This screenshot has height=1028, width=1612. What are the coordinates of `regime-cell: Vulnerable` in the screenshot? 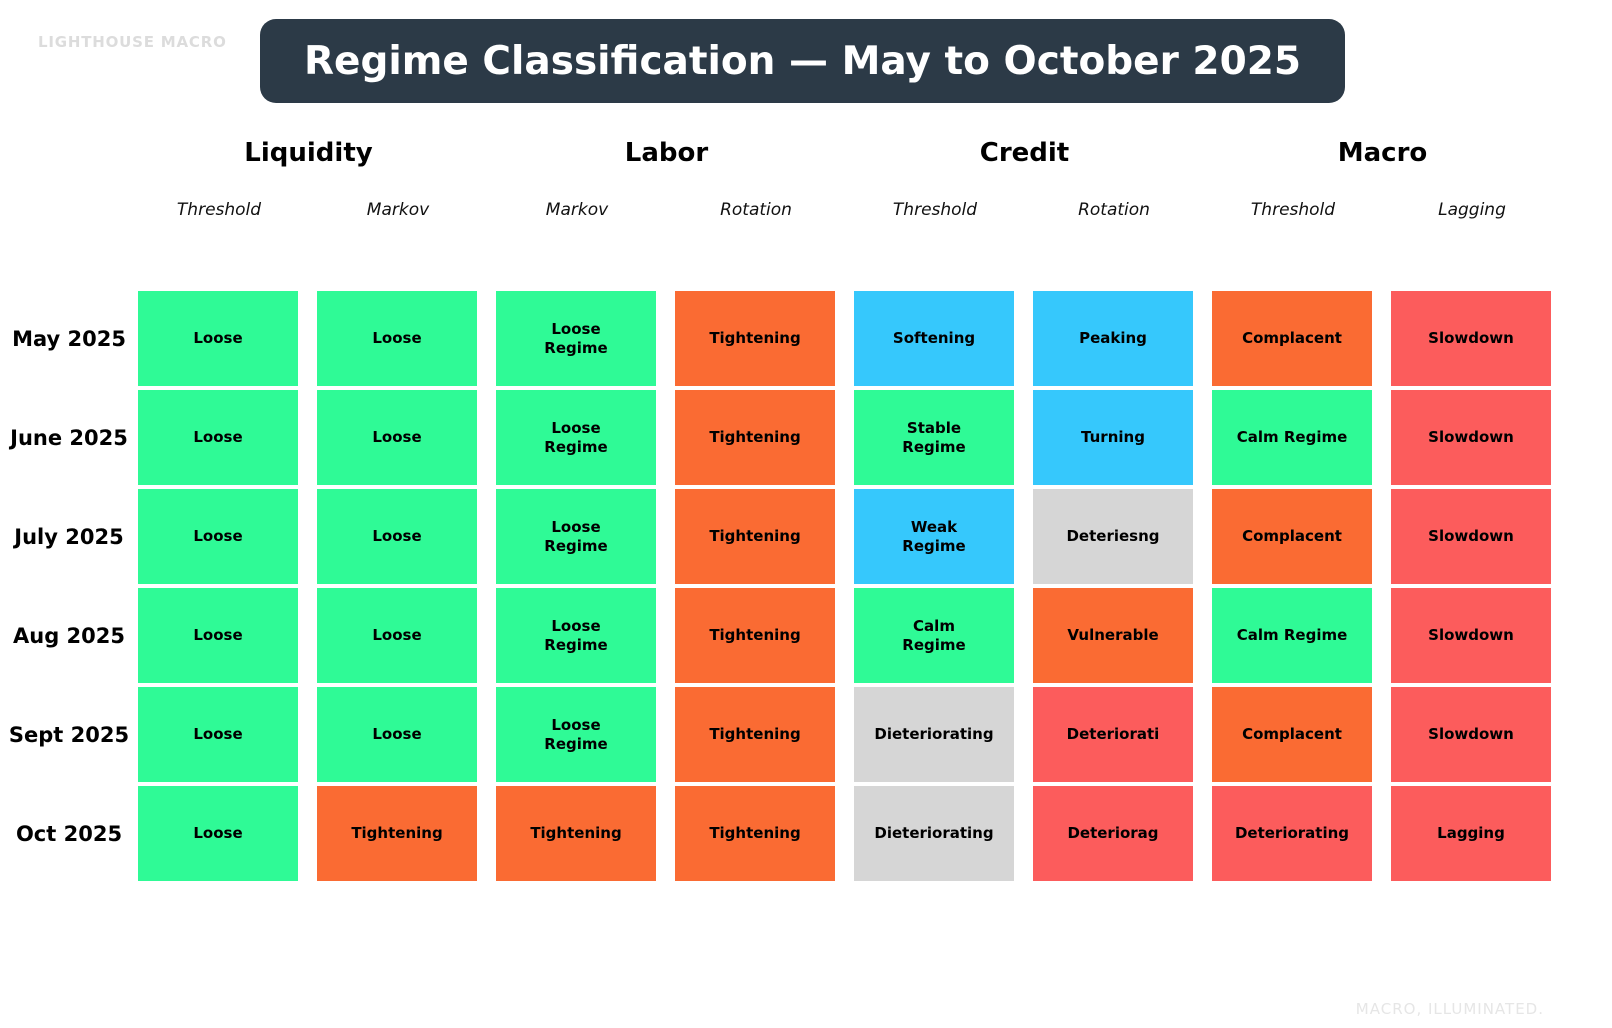 It's located at (1113, 635).